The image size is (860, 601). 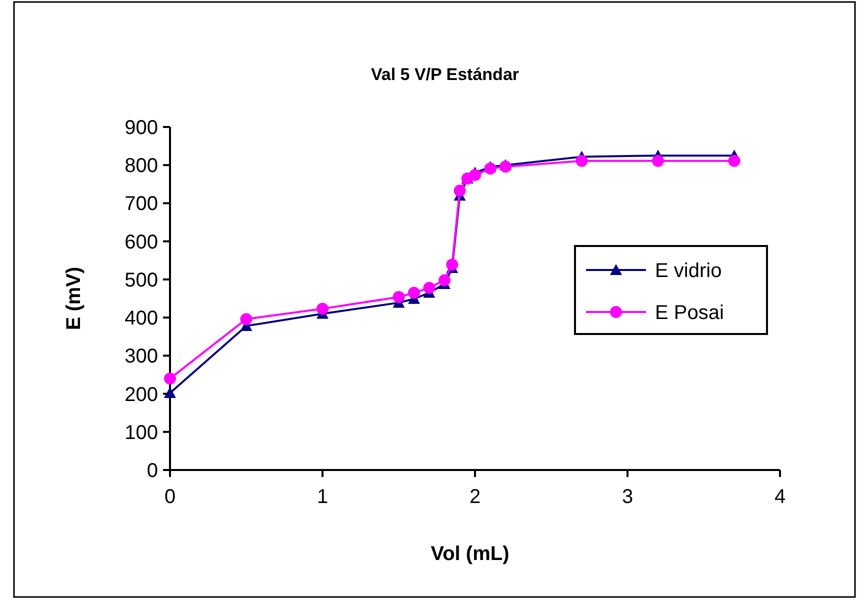 What do you see at coordinates (475, 497) in the screenshot?
I see `x-tick-label: 2` at bounding box center [475, 497].